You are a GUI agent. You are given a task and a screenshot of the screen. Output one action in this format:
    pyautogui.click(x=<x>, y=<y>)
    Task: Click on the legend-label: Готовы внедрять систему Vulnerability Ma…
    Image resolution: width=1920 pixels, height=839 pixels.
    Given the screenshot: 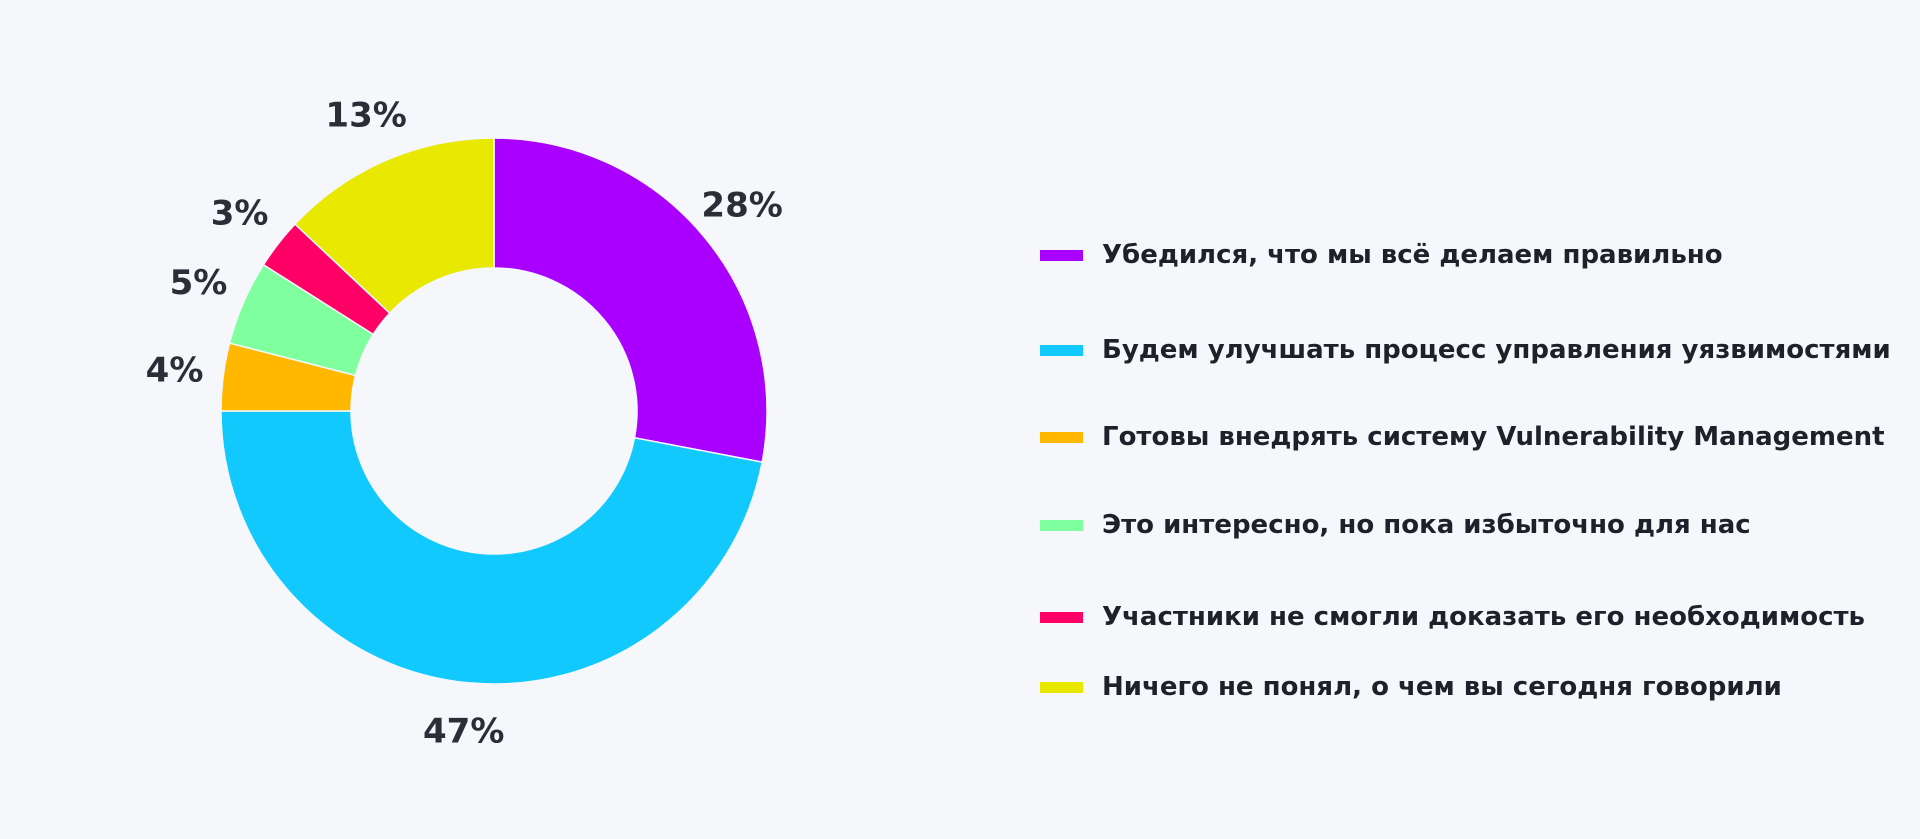 What is the action you would take?
    pyautogui.click(x=1493, y=437)
    